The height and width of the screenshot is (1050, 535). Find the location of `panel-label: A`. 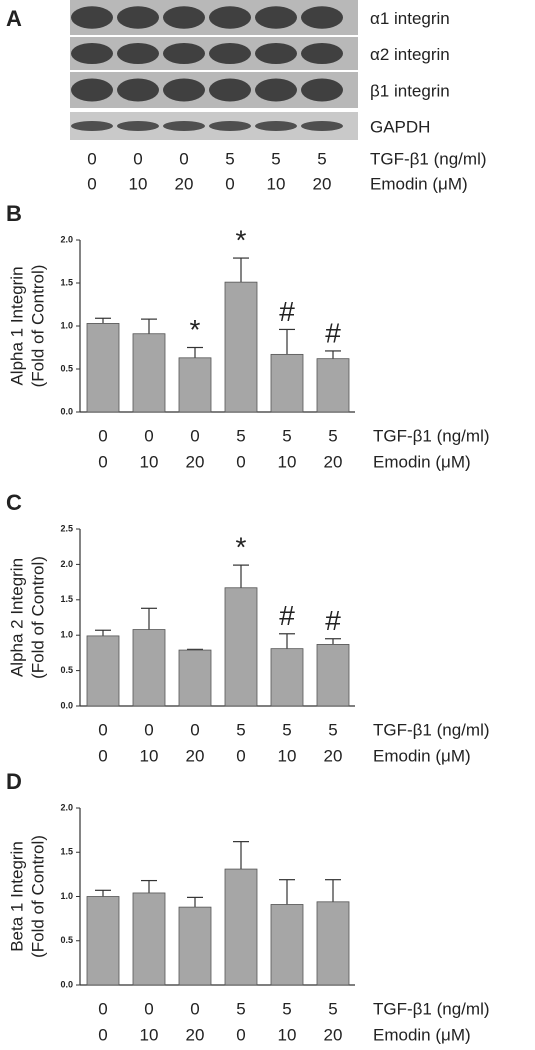

panel-label: A is located at coordinates (14, 18).